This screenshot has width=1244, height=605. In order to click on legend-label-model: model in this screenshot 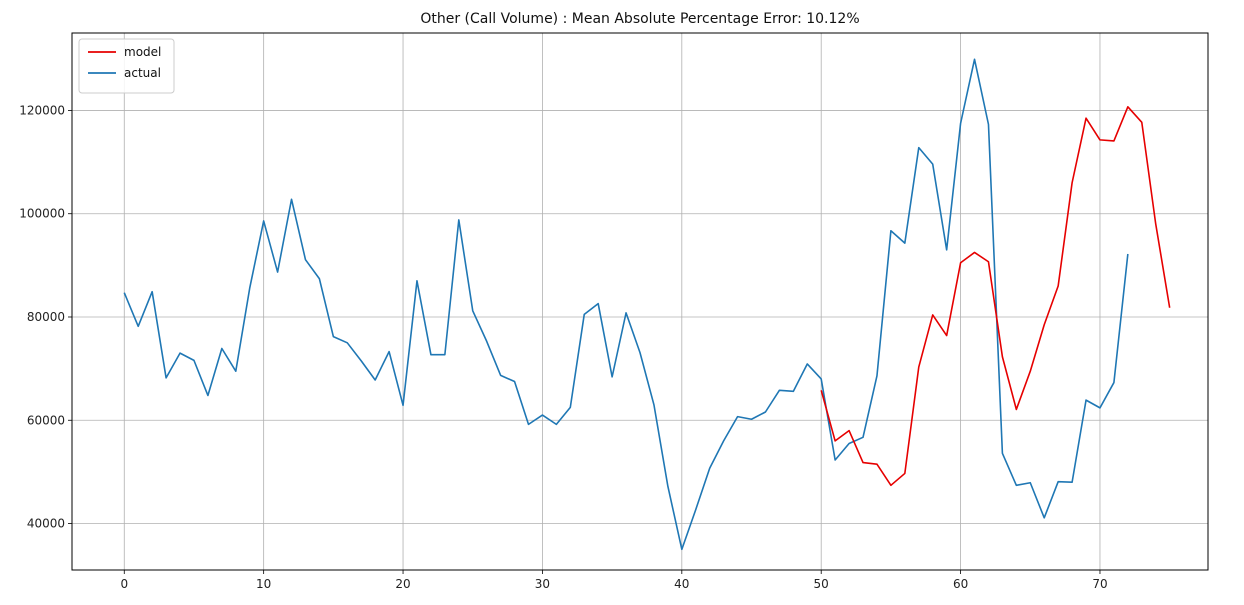, I will do `click(142, 52)`.